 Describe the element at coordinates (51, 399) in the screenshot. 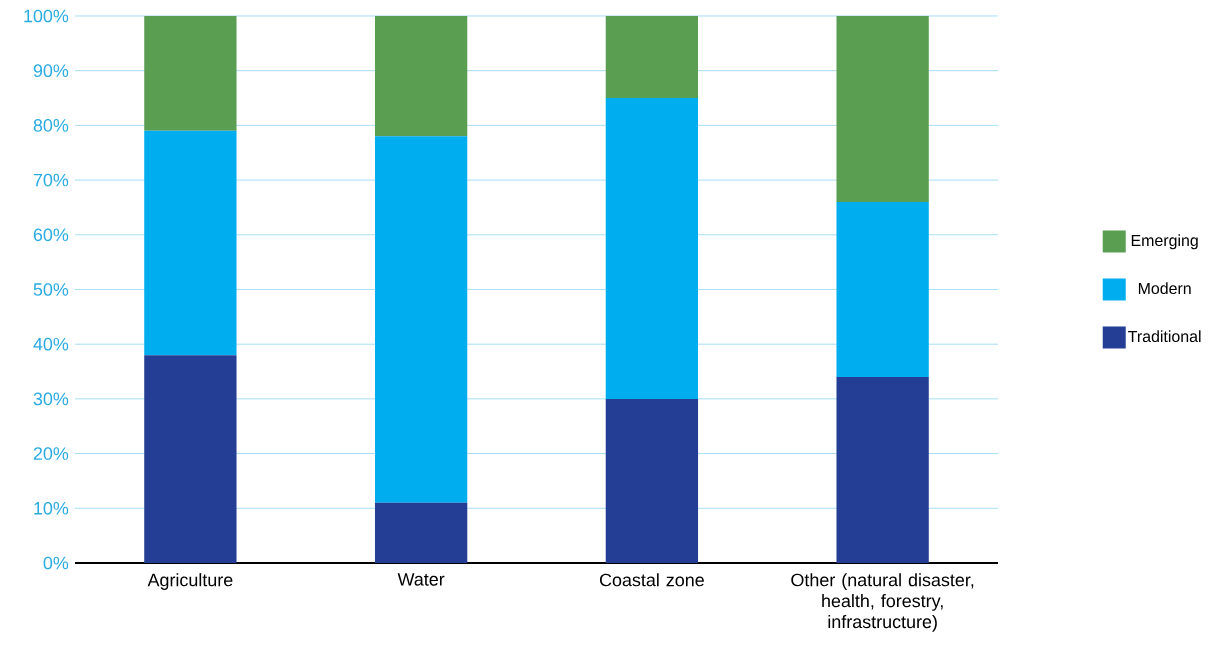

I see `y-tick-label: 30%` at that location.